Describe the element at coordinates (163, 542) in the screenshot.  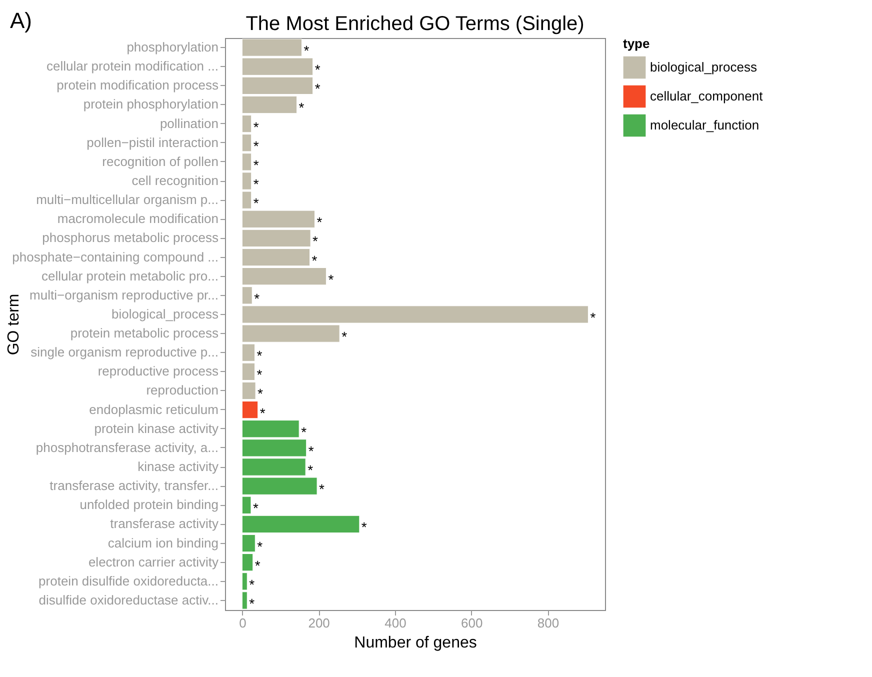
I see `y-tick-label: calcium ion binding` at that location.